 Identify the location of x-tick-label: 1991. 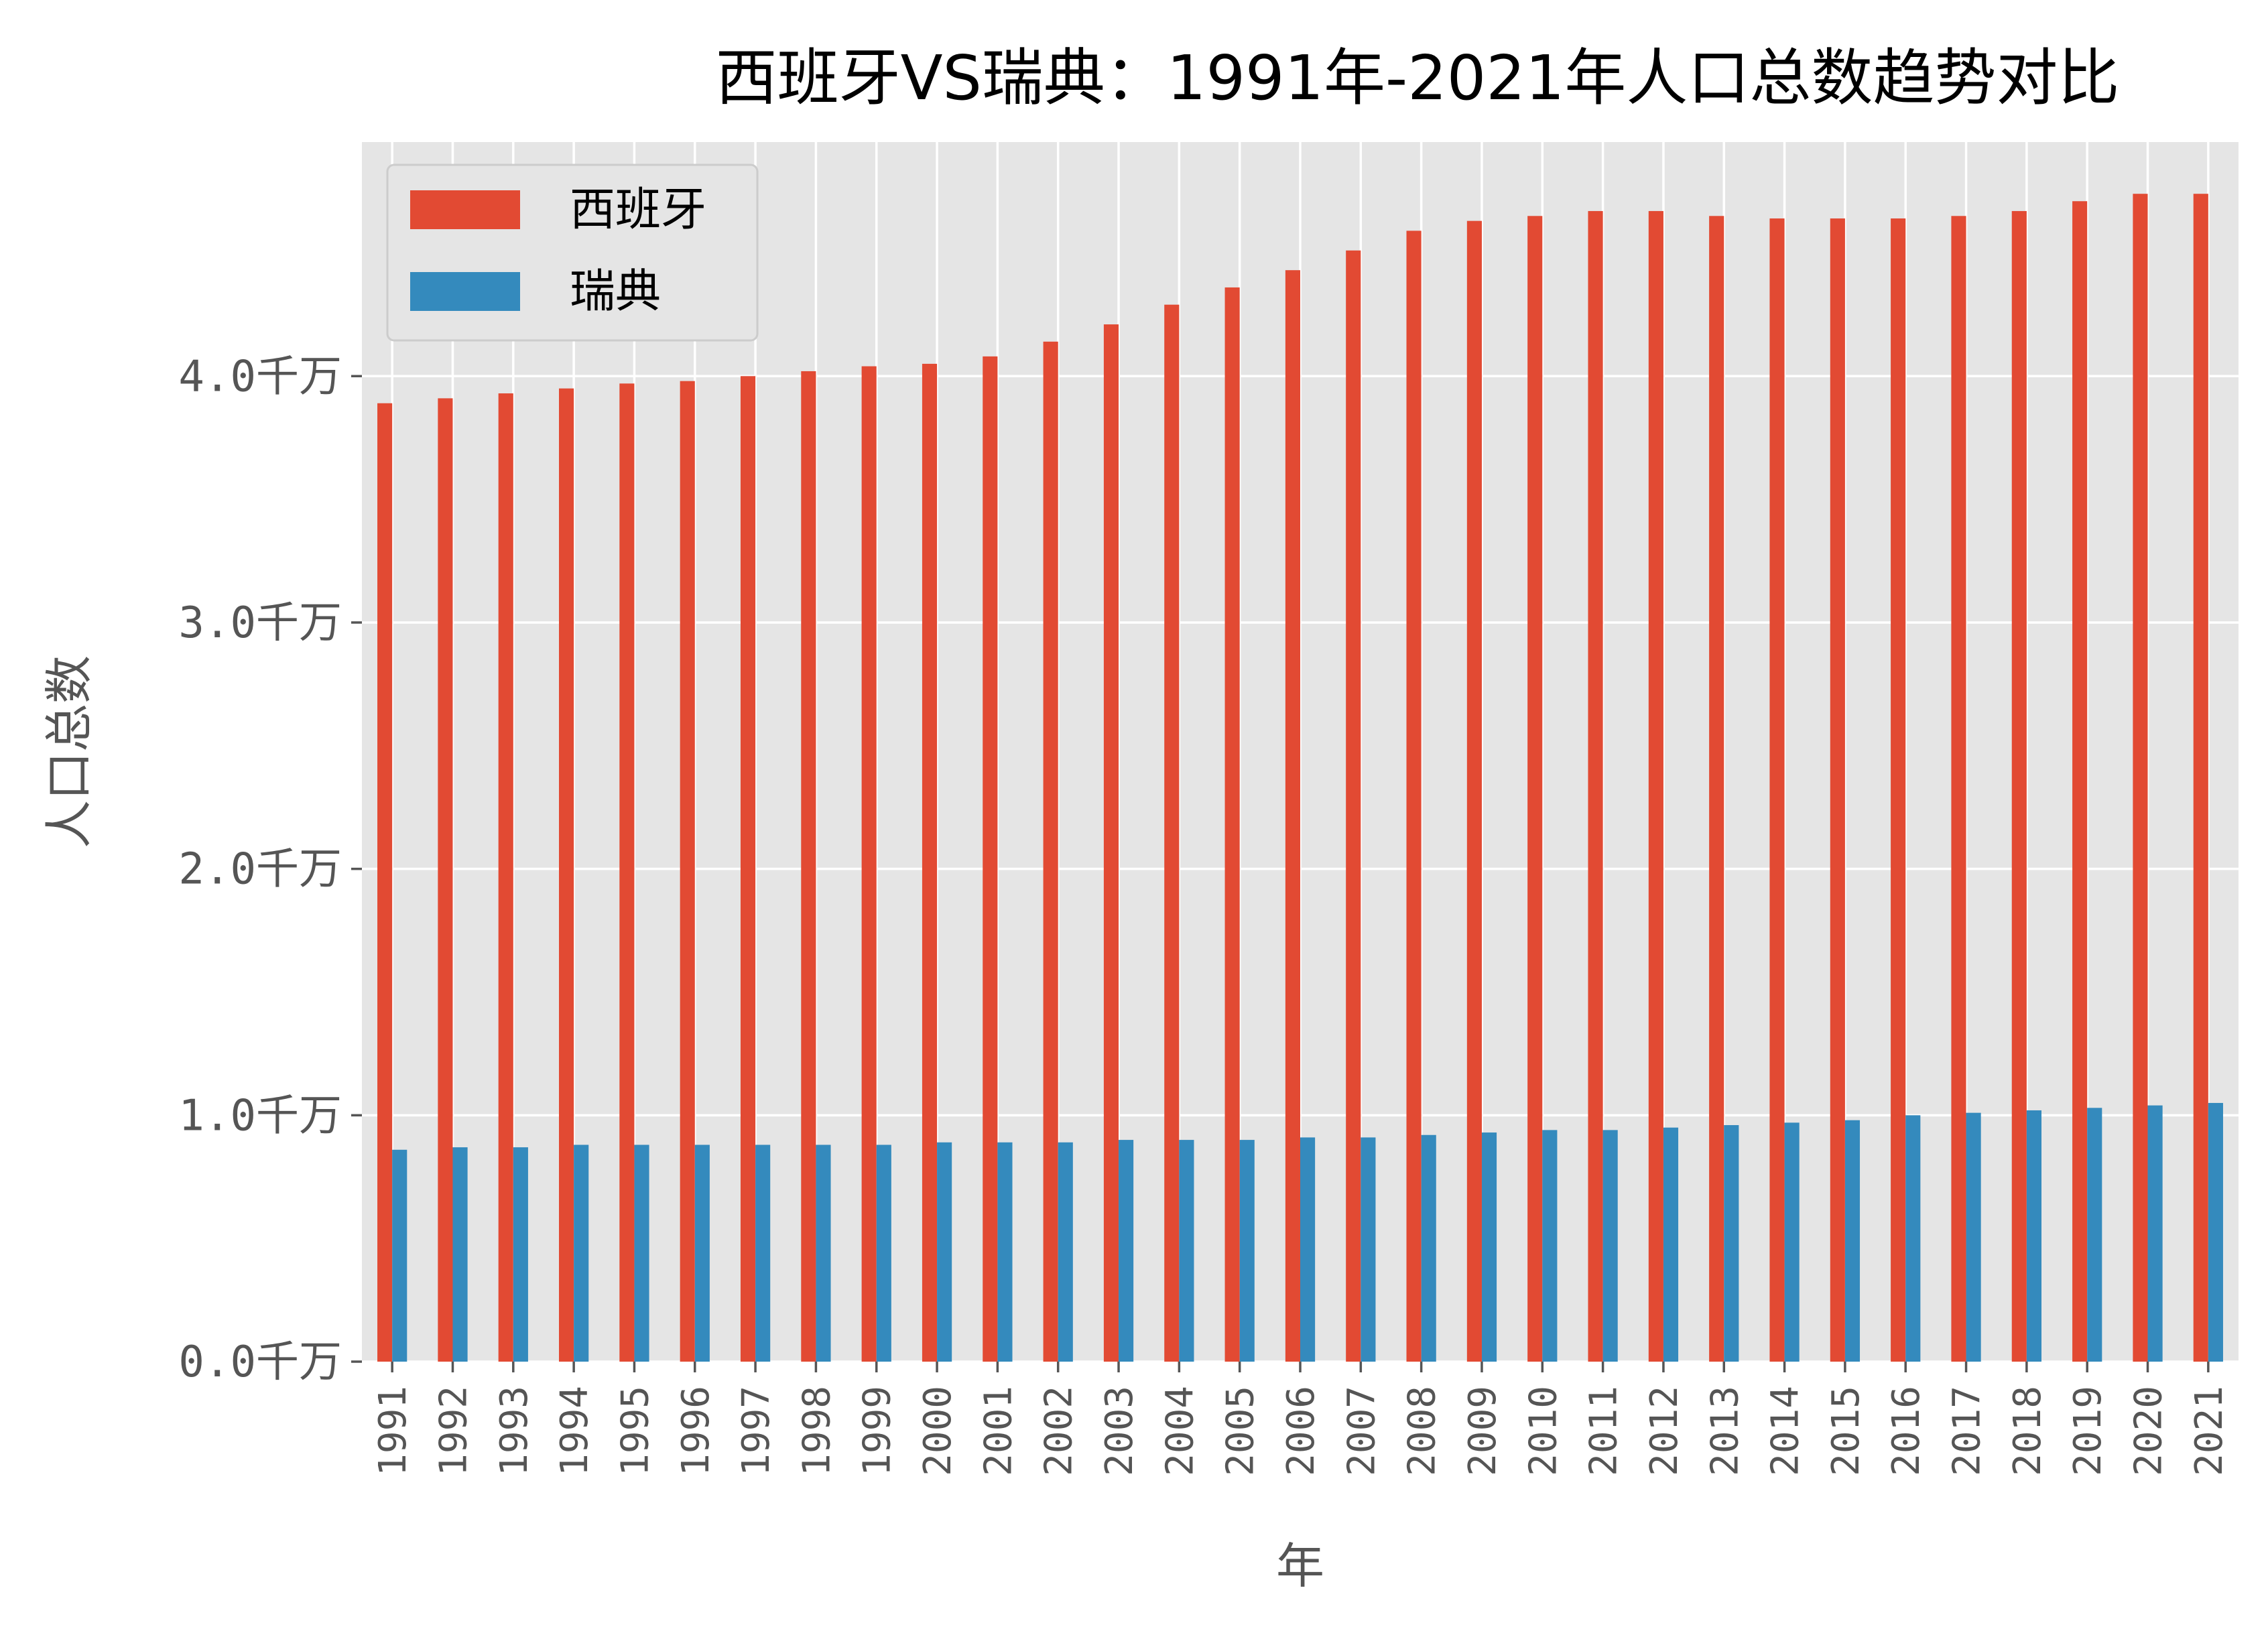
(393, 1431).